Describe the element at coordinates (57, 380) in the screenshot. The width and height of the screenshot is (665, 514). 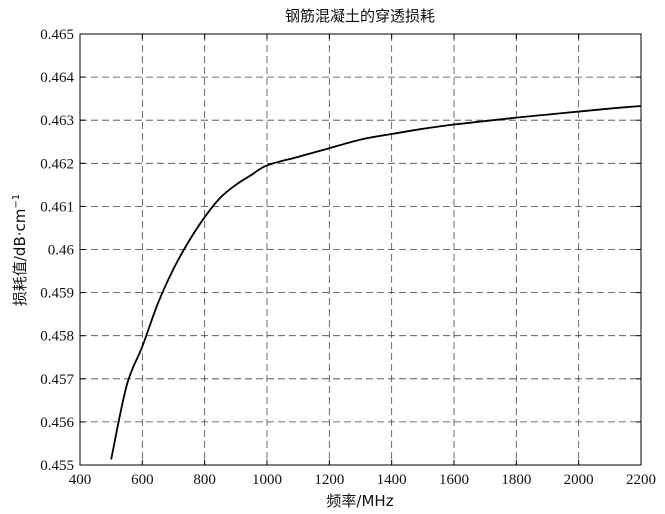
I see `y-tick-label: 0.457` at that location.